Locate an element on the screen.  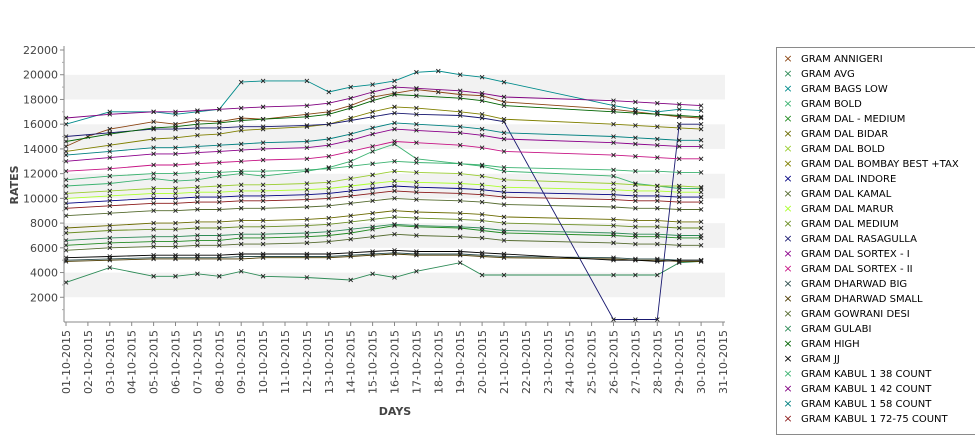
legend-label: GRAM AVG is located at coordinates (828, 74).